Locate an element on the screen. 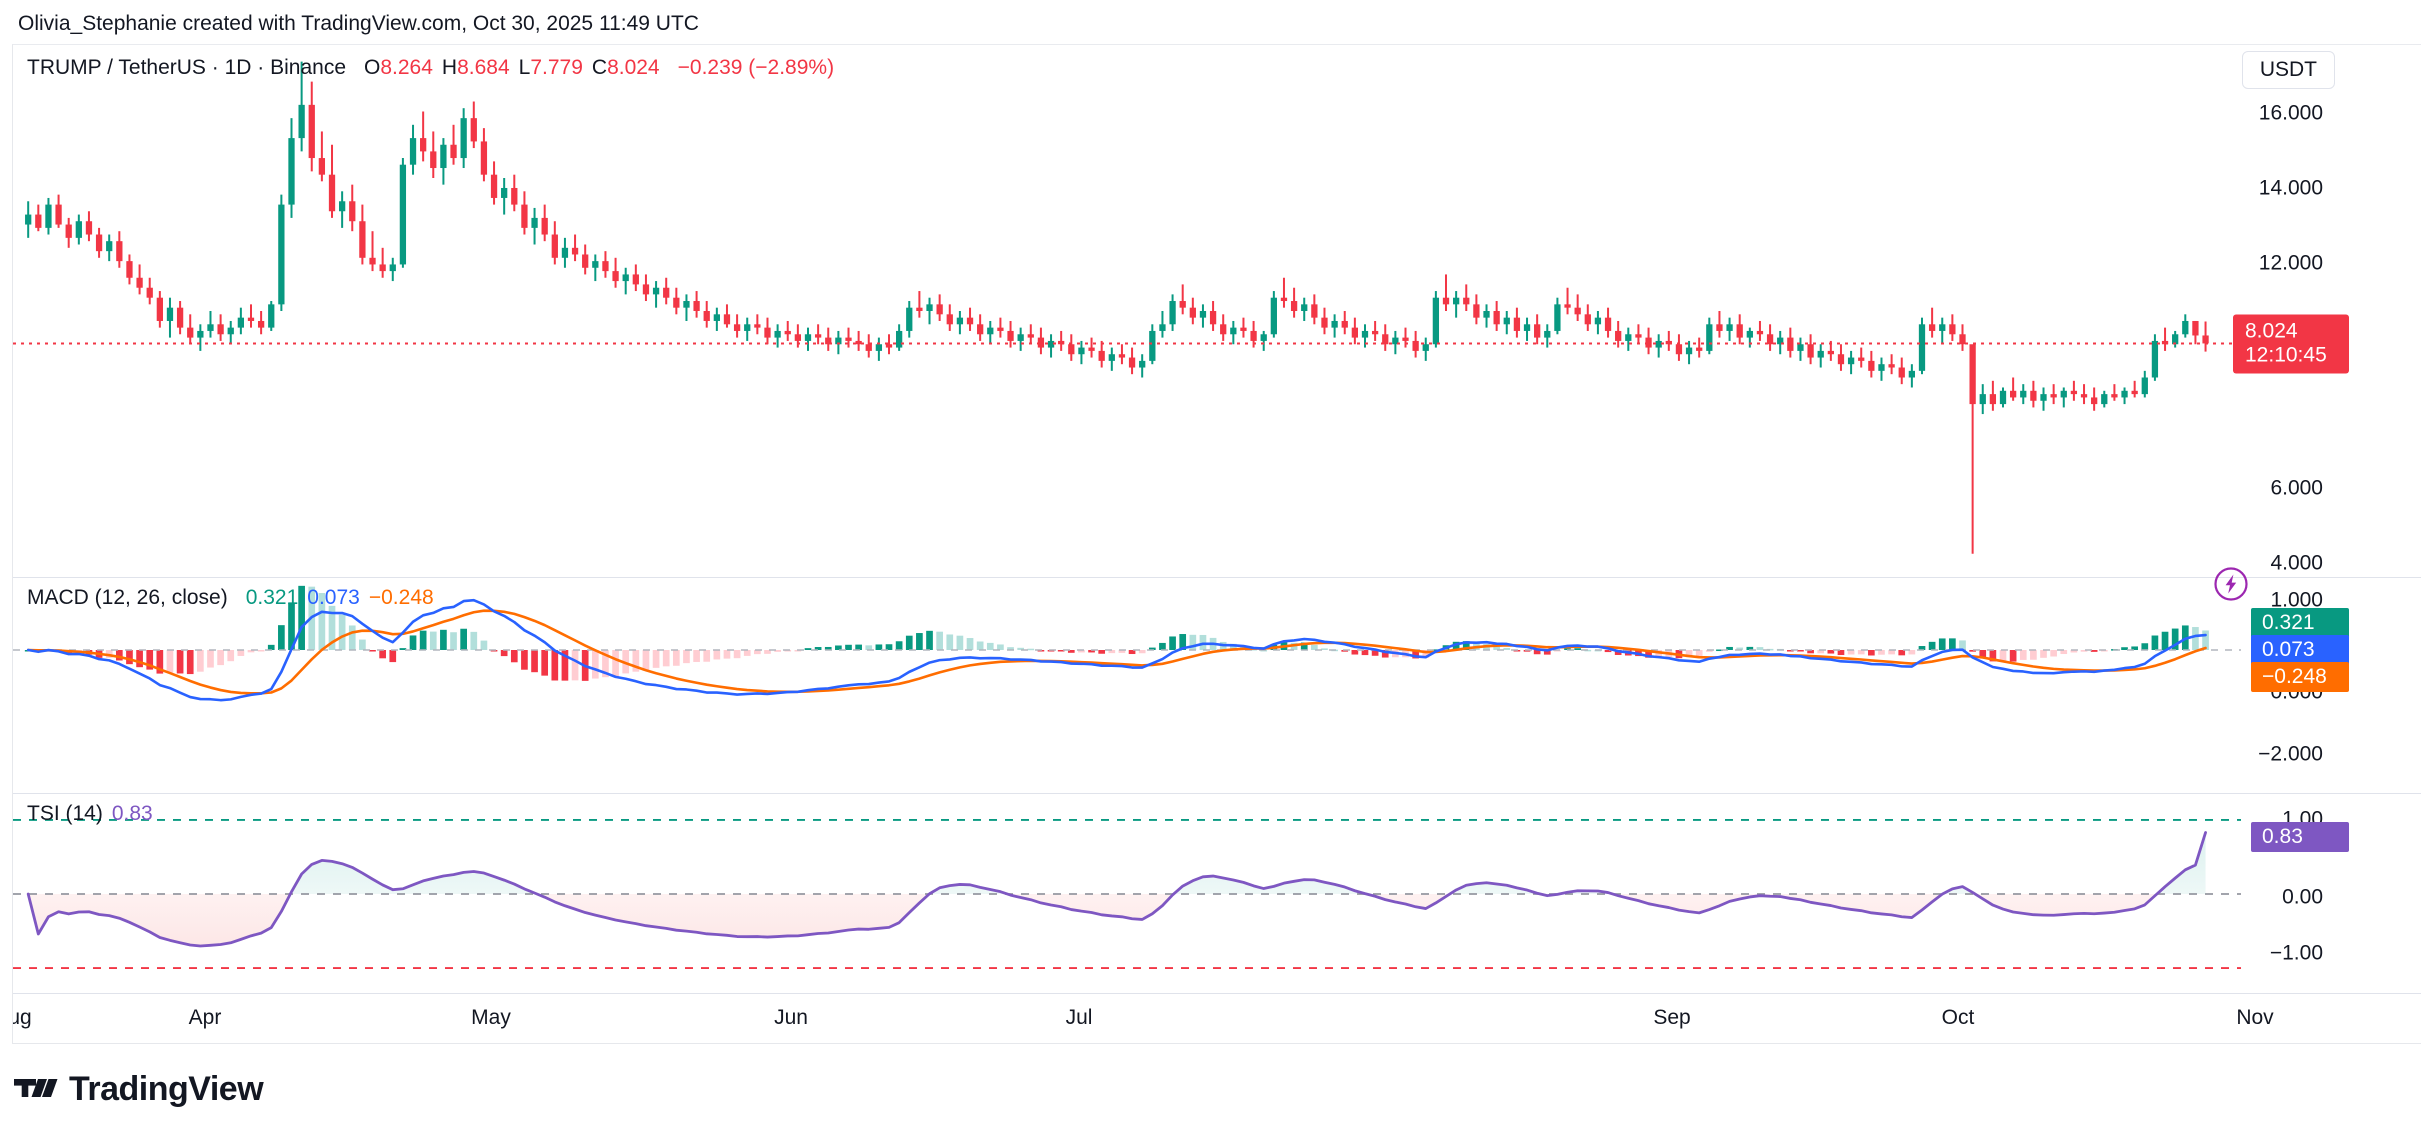 Image resolution: width=2433 pixels, height=1132 pixels. tsi-axis-label: −1.00 is located at coordinates (2296, 953).